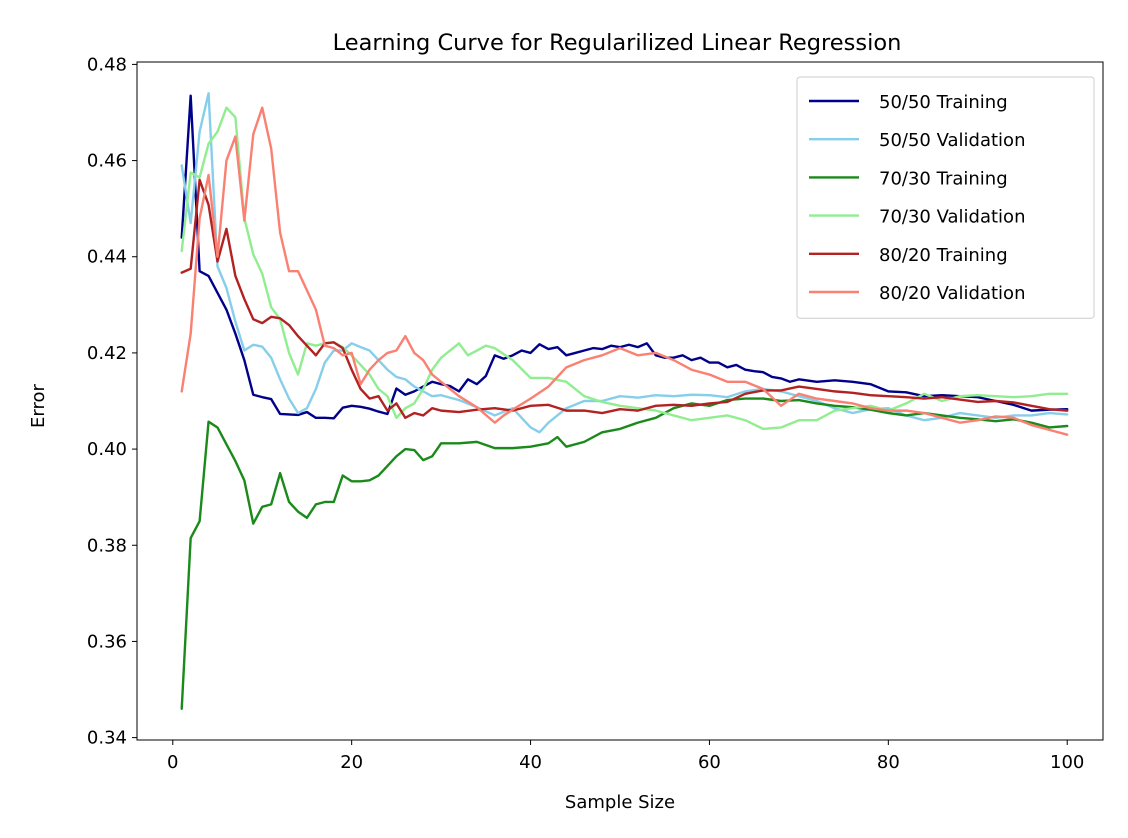 Image resolution: width=1128 pixels, height=838 pixels. What do you see at coordinates (107, 449) in the screenshot?
I see `y-tick-label-3: 0.40` at bounding box center [107, 449].